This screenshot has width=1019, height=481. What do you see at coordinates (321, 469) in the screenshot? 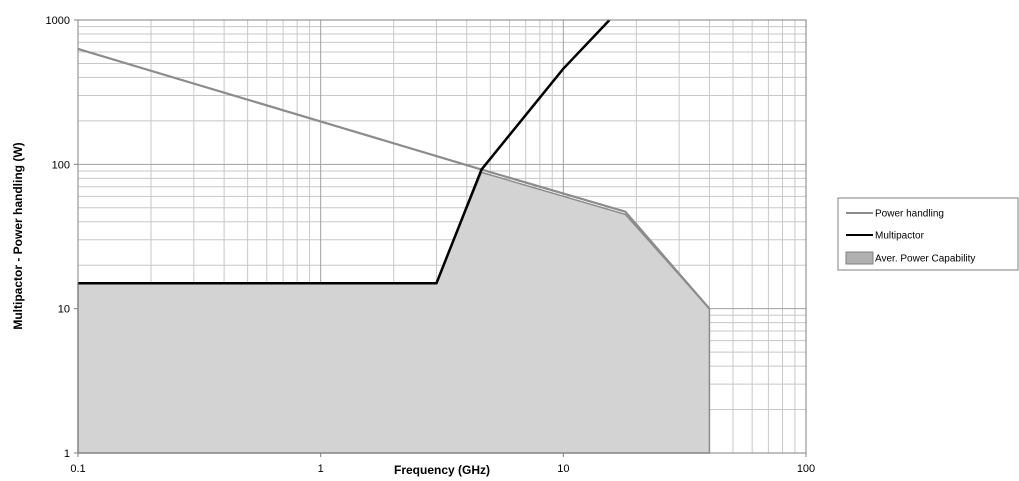
I see `x-tick-label: 1` at bounding box center [321, 469].